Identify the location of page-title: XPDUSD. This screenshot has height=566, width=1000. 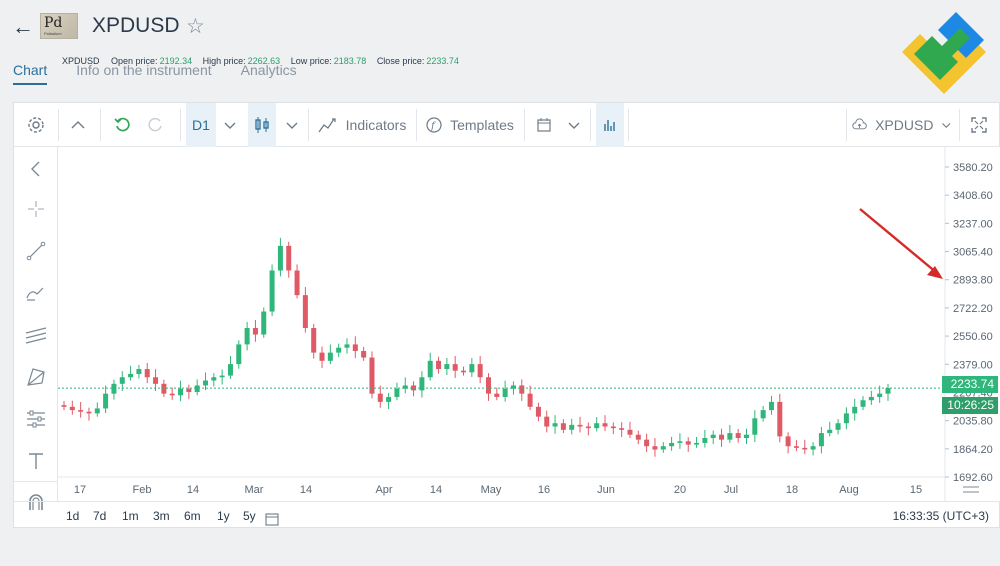
(136, 25).